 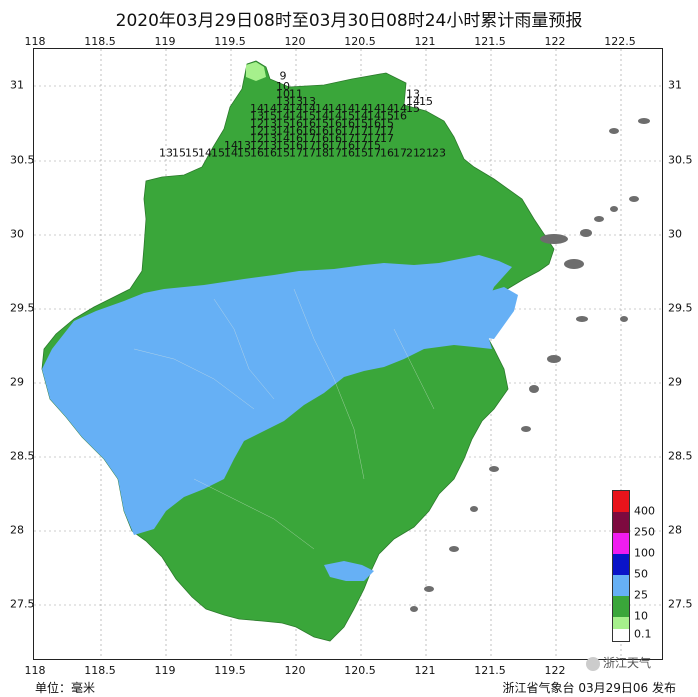 What do you see at coordinates (641, 595) in the screenshot?
I see `legend-label: 25` at bounding box center [641, 595].